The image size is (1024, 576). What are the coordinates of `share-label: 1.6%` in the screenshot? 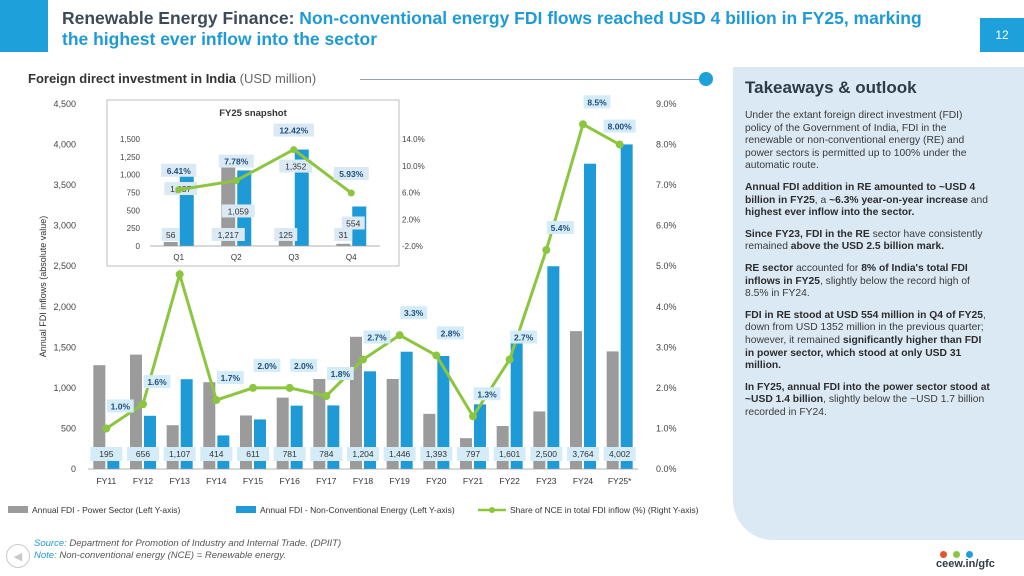 It's located at (157, 382).